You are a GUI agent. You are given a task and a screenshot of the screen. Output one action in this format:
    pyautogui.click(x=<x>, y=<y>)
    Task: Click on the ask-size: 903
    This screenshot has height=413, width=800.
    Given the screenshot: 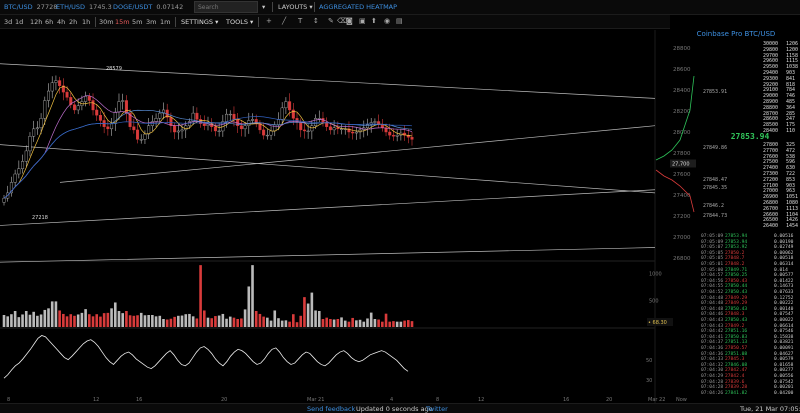 What is the action you would take?
    pyautogui.click(x=791, y=73)
    